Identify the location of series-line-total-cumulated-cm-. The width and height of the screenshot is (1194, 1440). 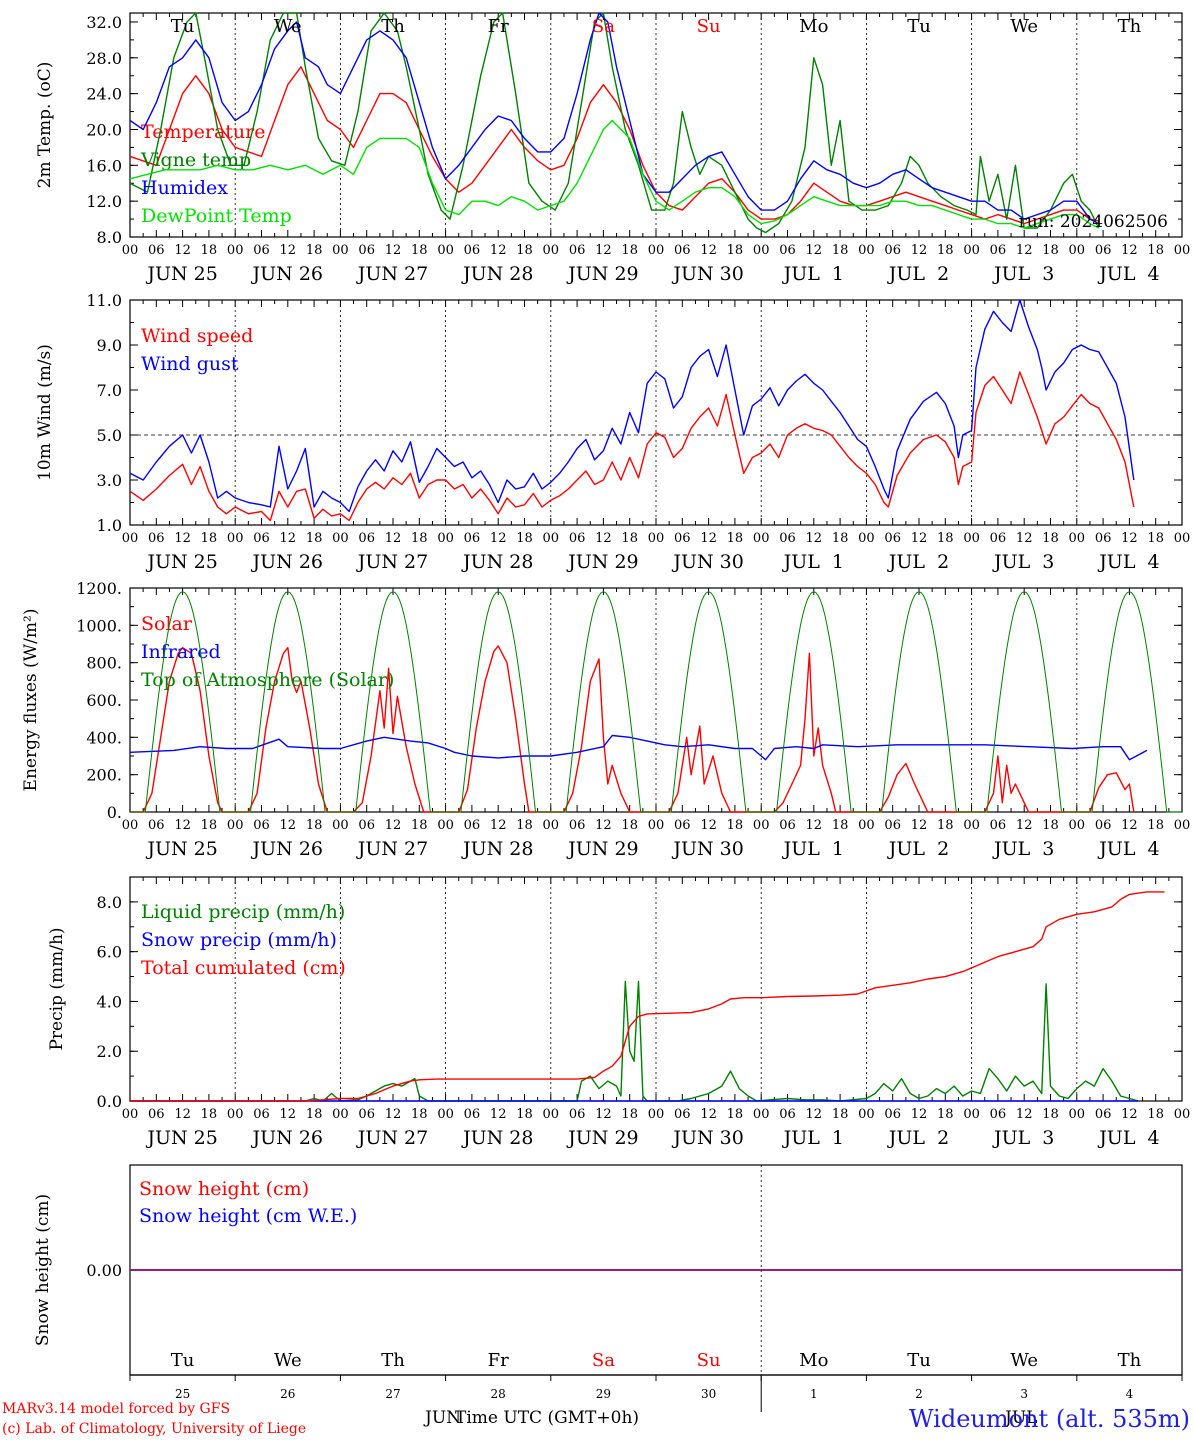
(647, 996).